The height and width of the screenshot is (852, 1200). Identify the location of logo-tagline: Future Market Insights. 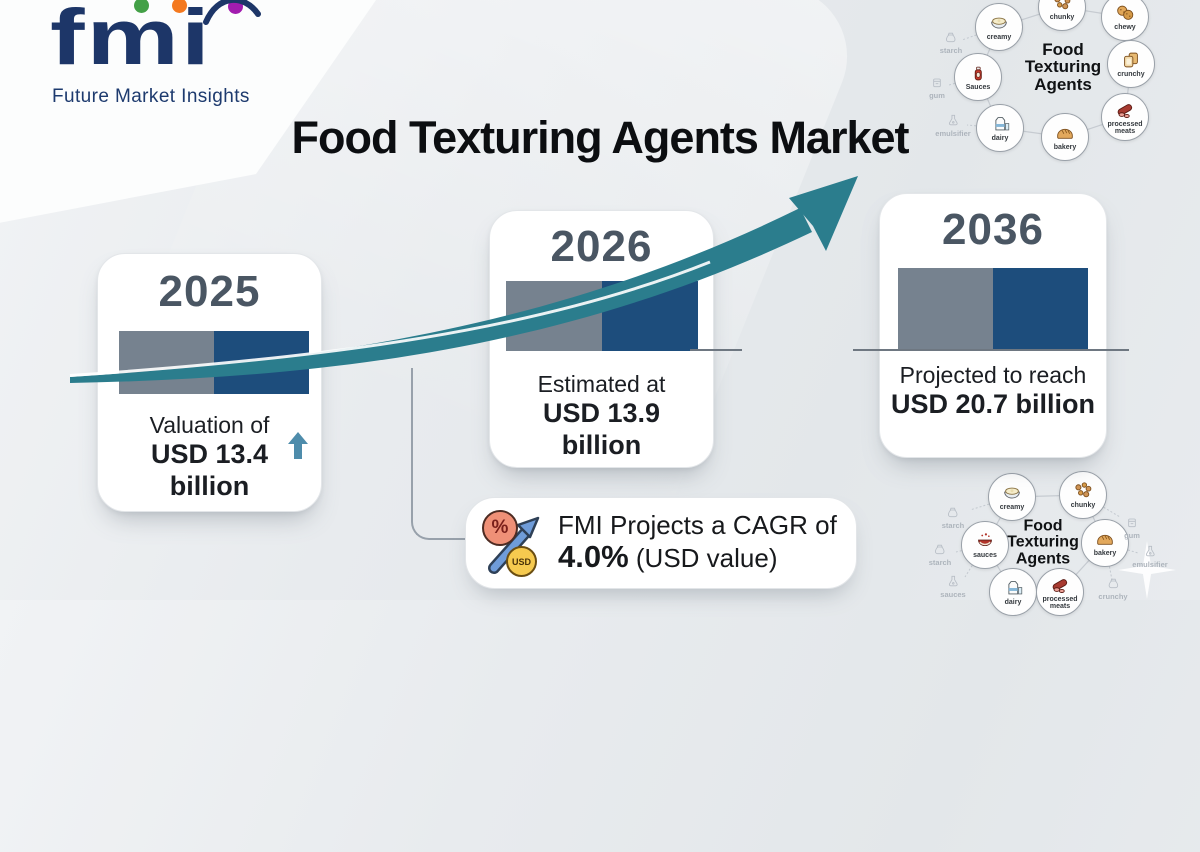
(151, 96).